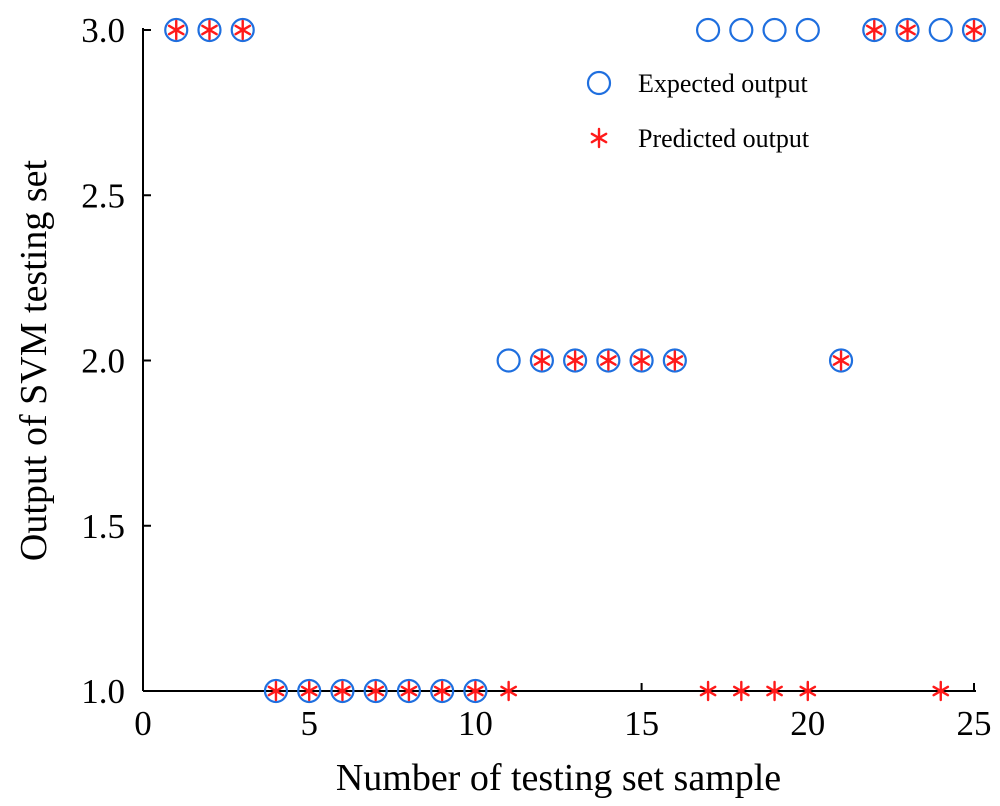  Describe the element at coordinates (558, 778) in the screenshot. I see `x-axis-title: Number of testing set sample` at that location.